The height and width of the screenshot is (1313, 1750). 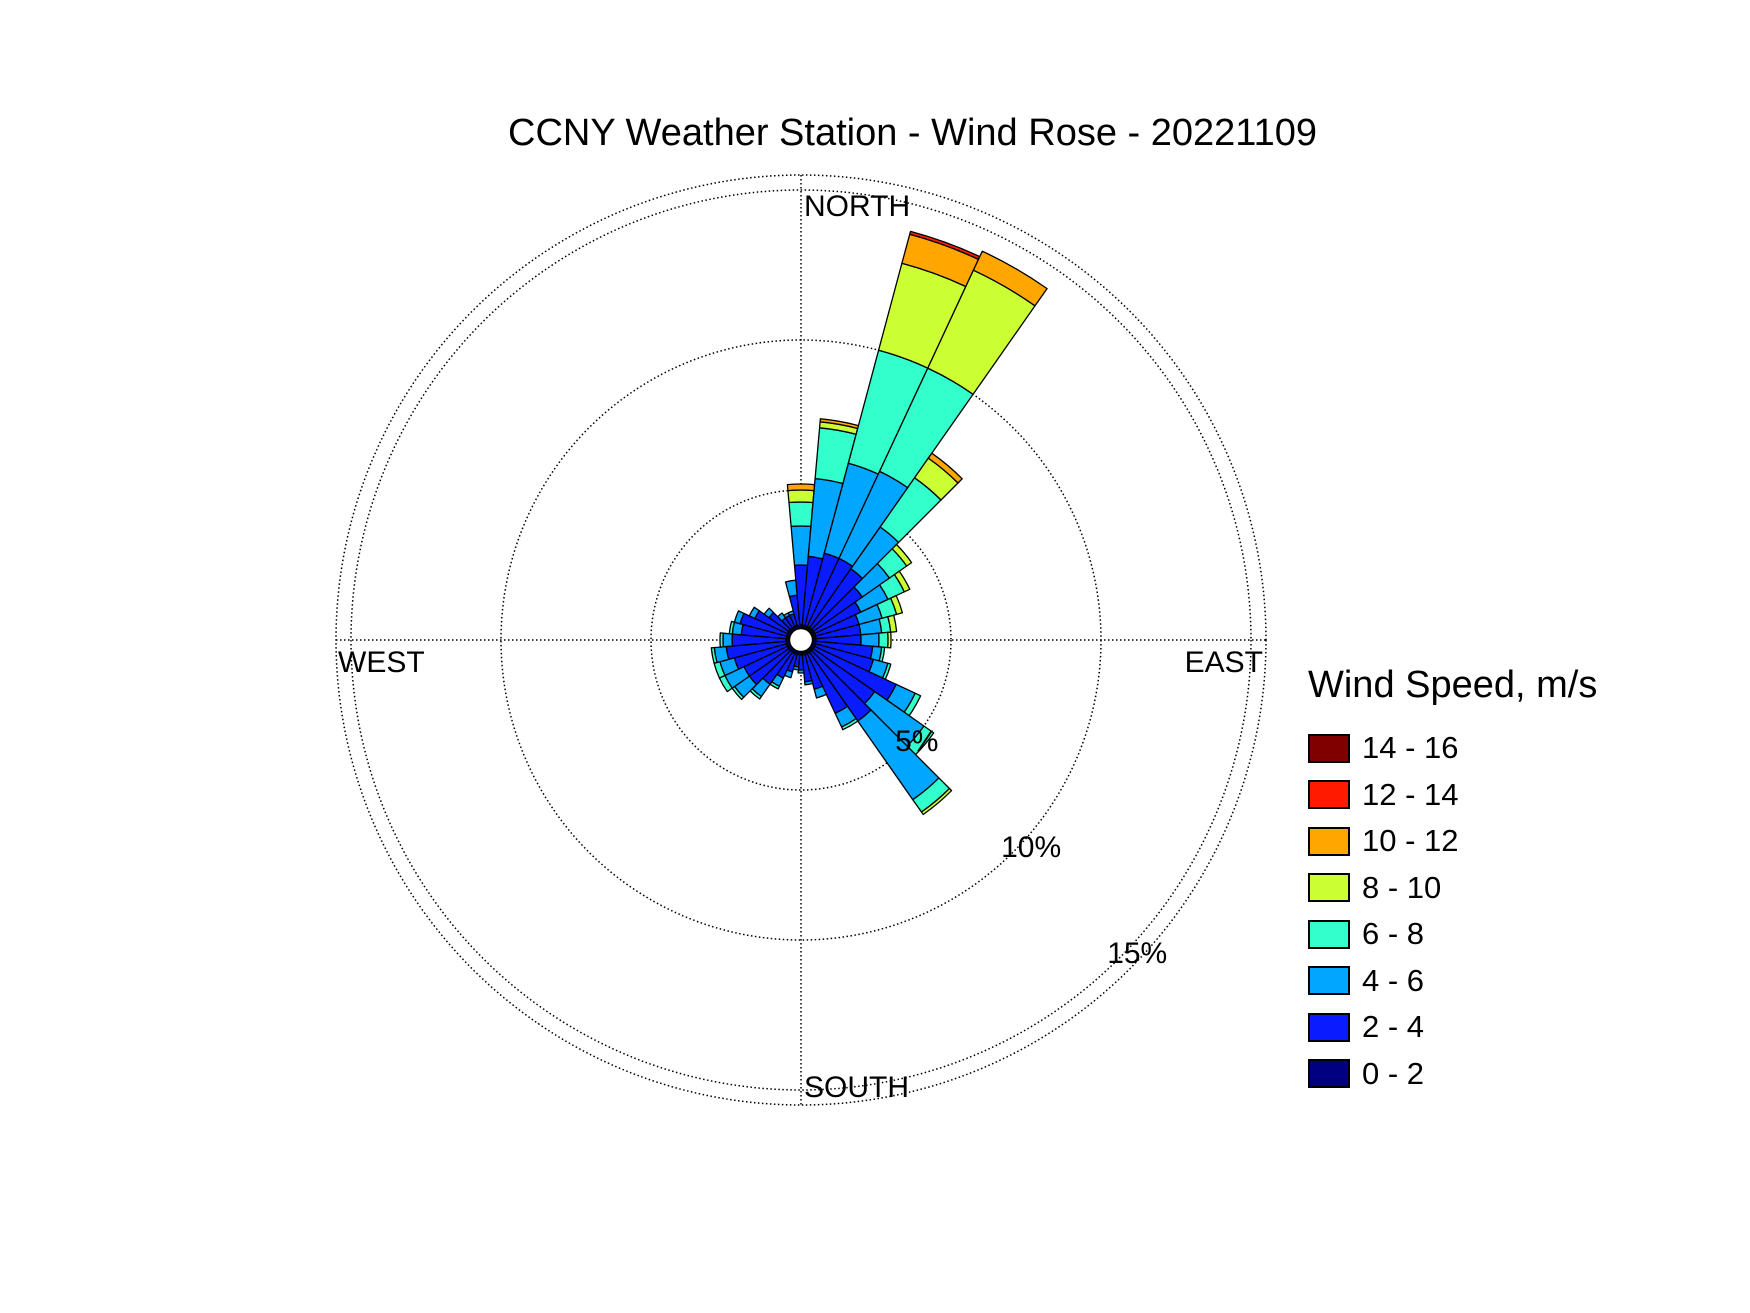 What do you see at coordinates (857, 206) in the screenshot?
I see `direction-label-north: NORTH` at bounding box center [857, 206].